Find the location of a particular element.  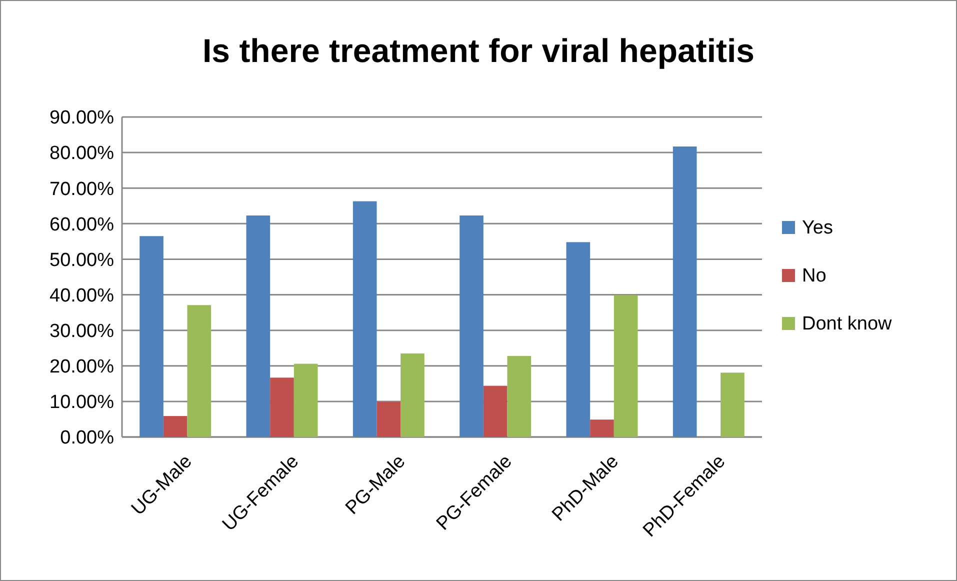

legend-label: No is located at coordinates (814, 276).